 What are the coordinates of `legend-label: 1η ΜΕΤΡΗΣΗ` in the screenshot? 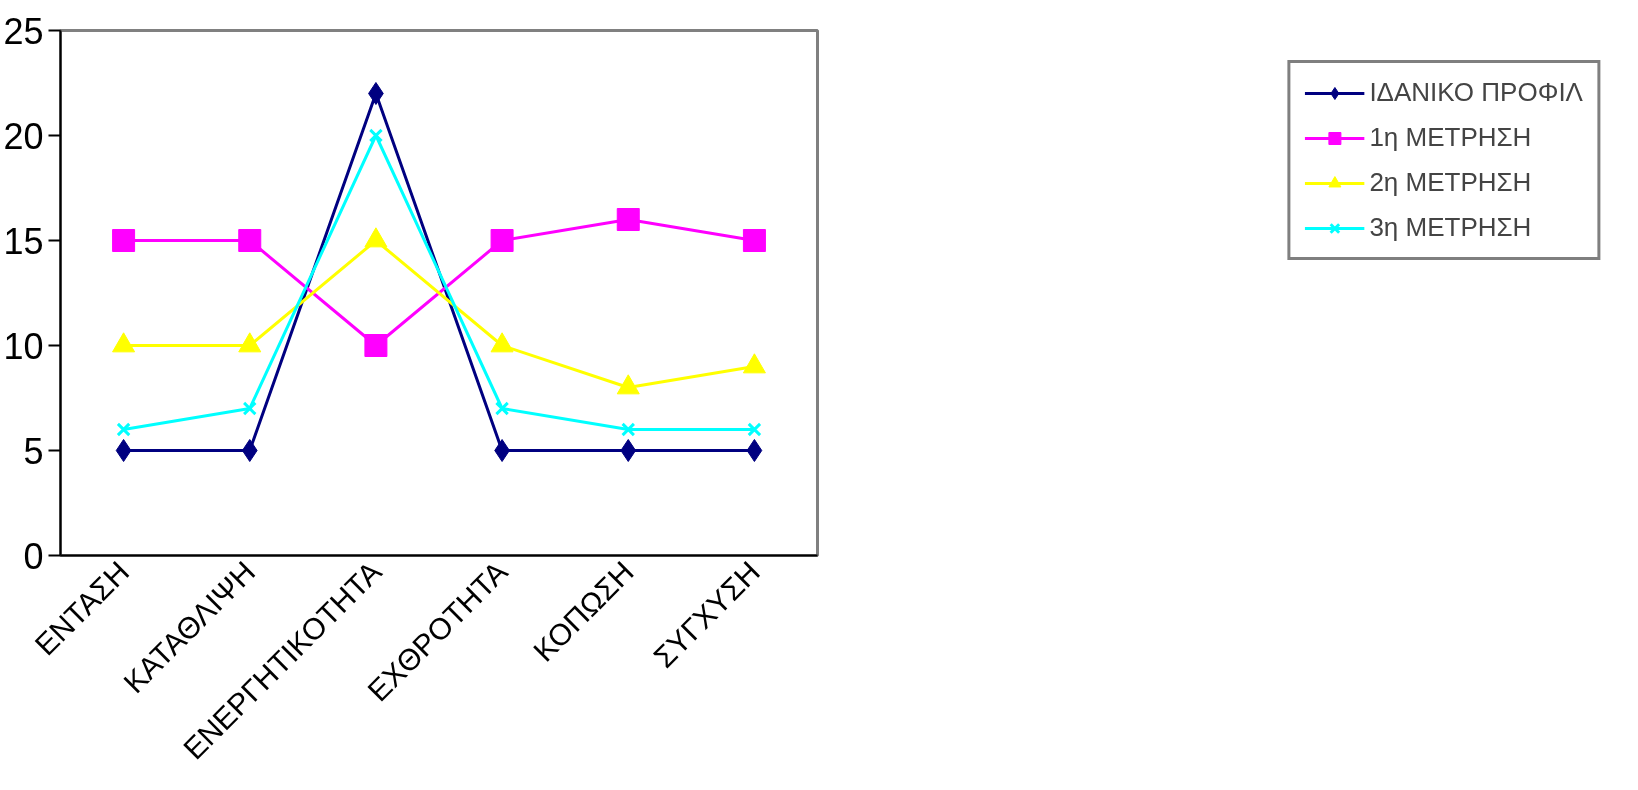 It's located at (1450, 137).